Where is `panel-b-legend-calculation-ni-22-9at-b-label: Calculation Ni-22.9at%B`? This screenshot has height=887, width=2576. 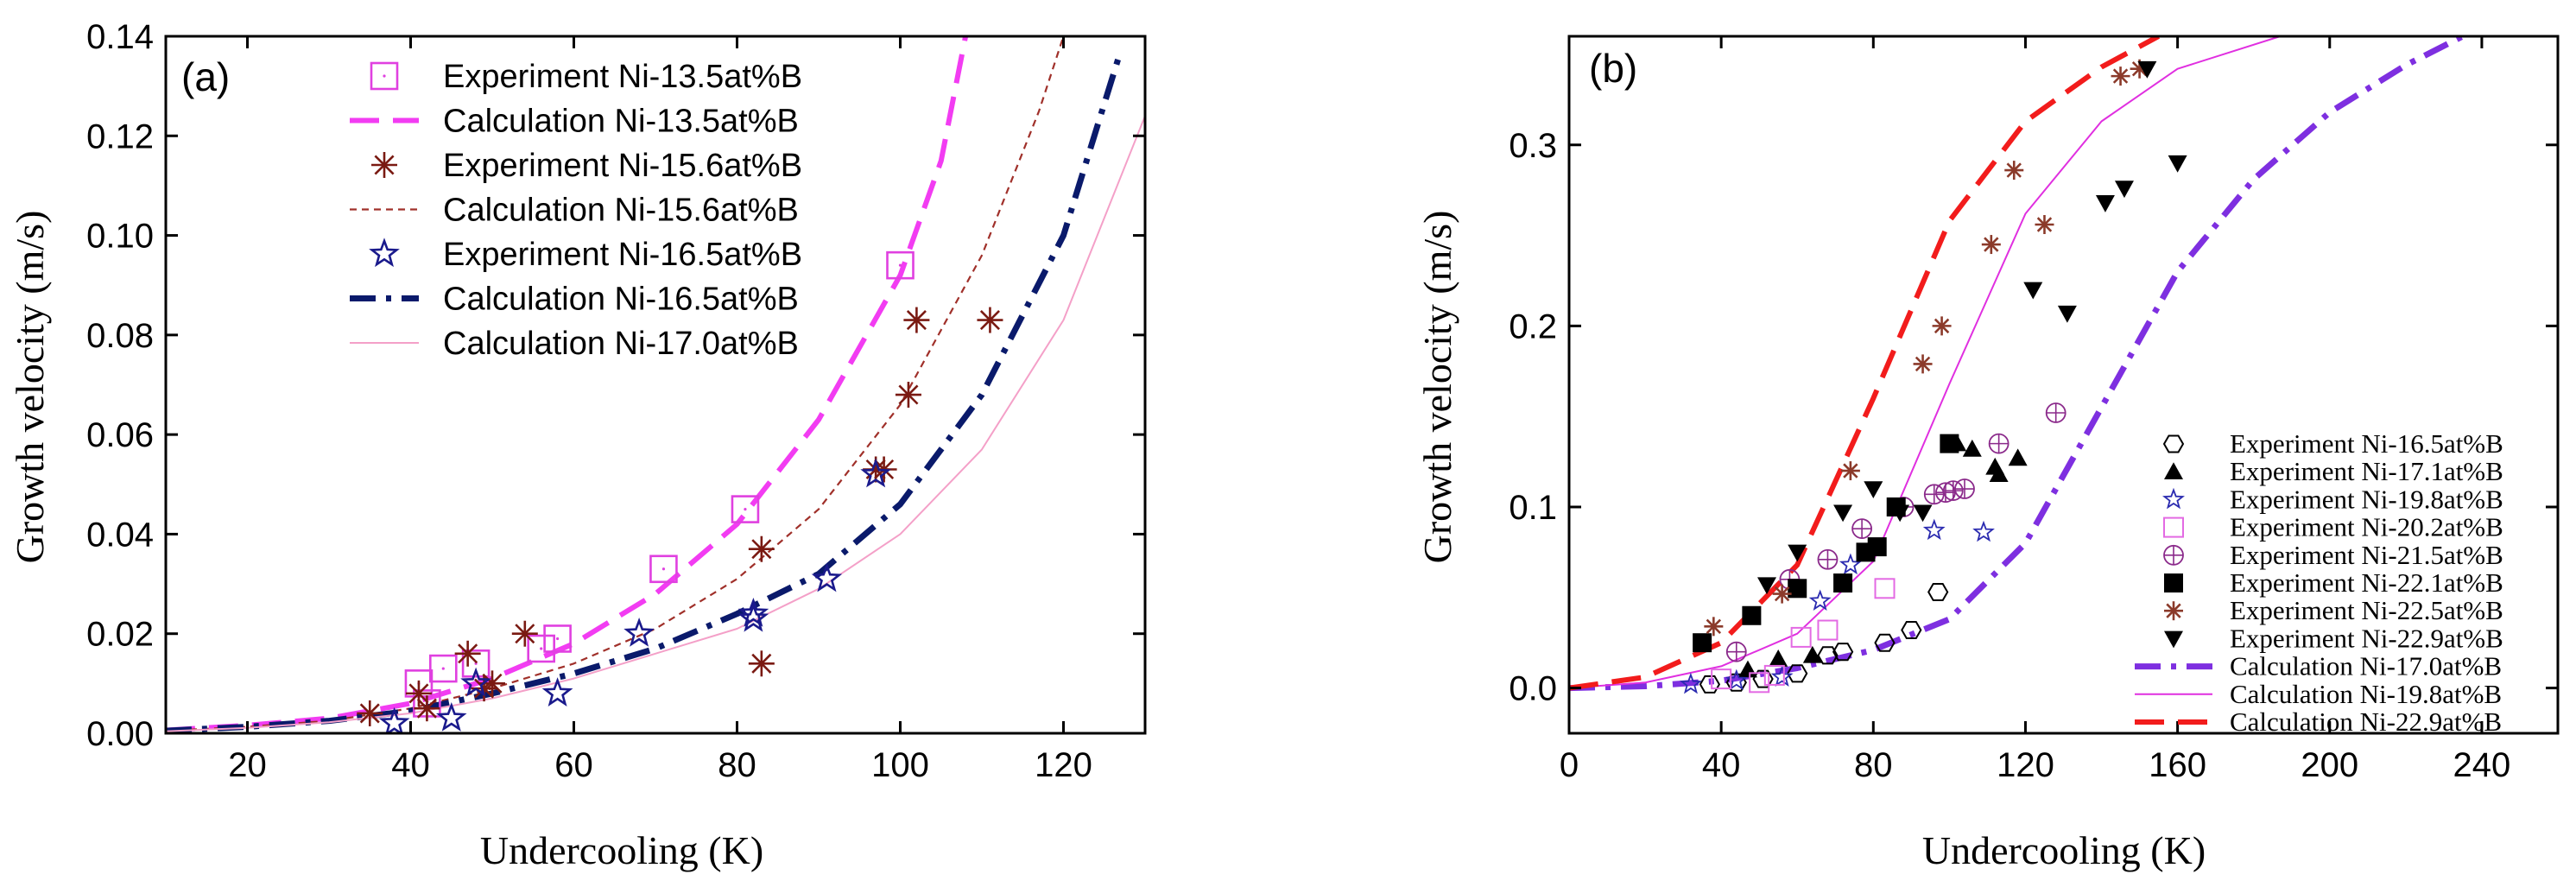 panel-b-legend-calculation-ni-22-9at-b-label: Calculation Ni-22.9at%B is located at coordinates (2366, 721).